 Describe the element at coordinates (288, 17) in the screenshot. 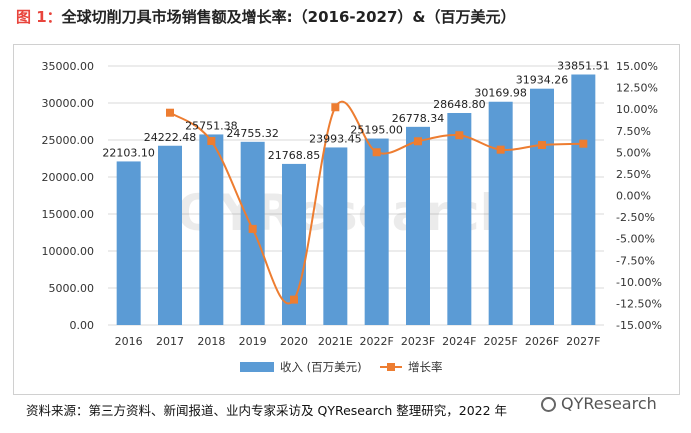

I see `title-text: 全球切削刀具市场销售额及增长率:（2016-2027）&（百万美元）` at that location.